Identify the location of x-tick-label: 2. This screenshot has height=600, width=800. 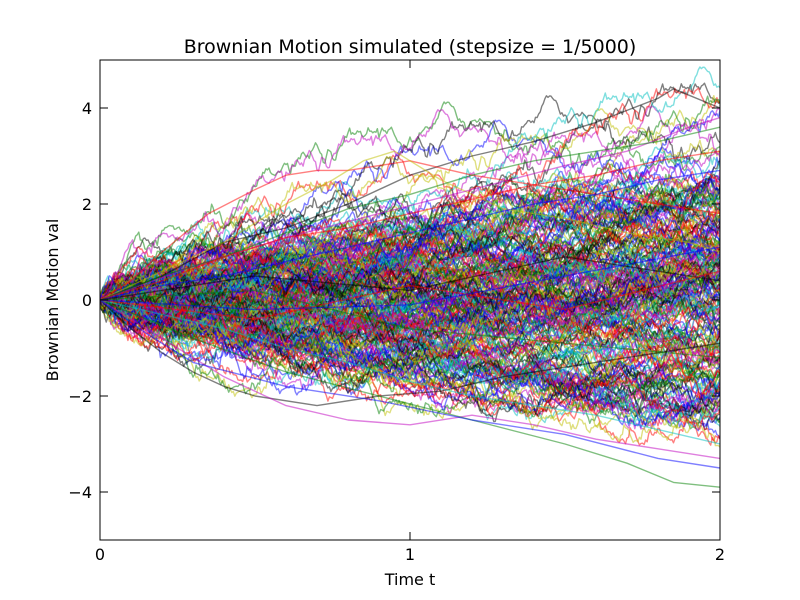
(720, 554).